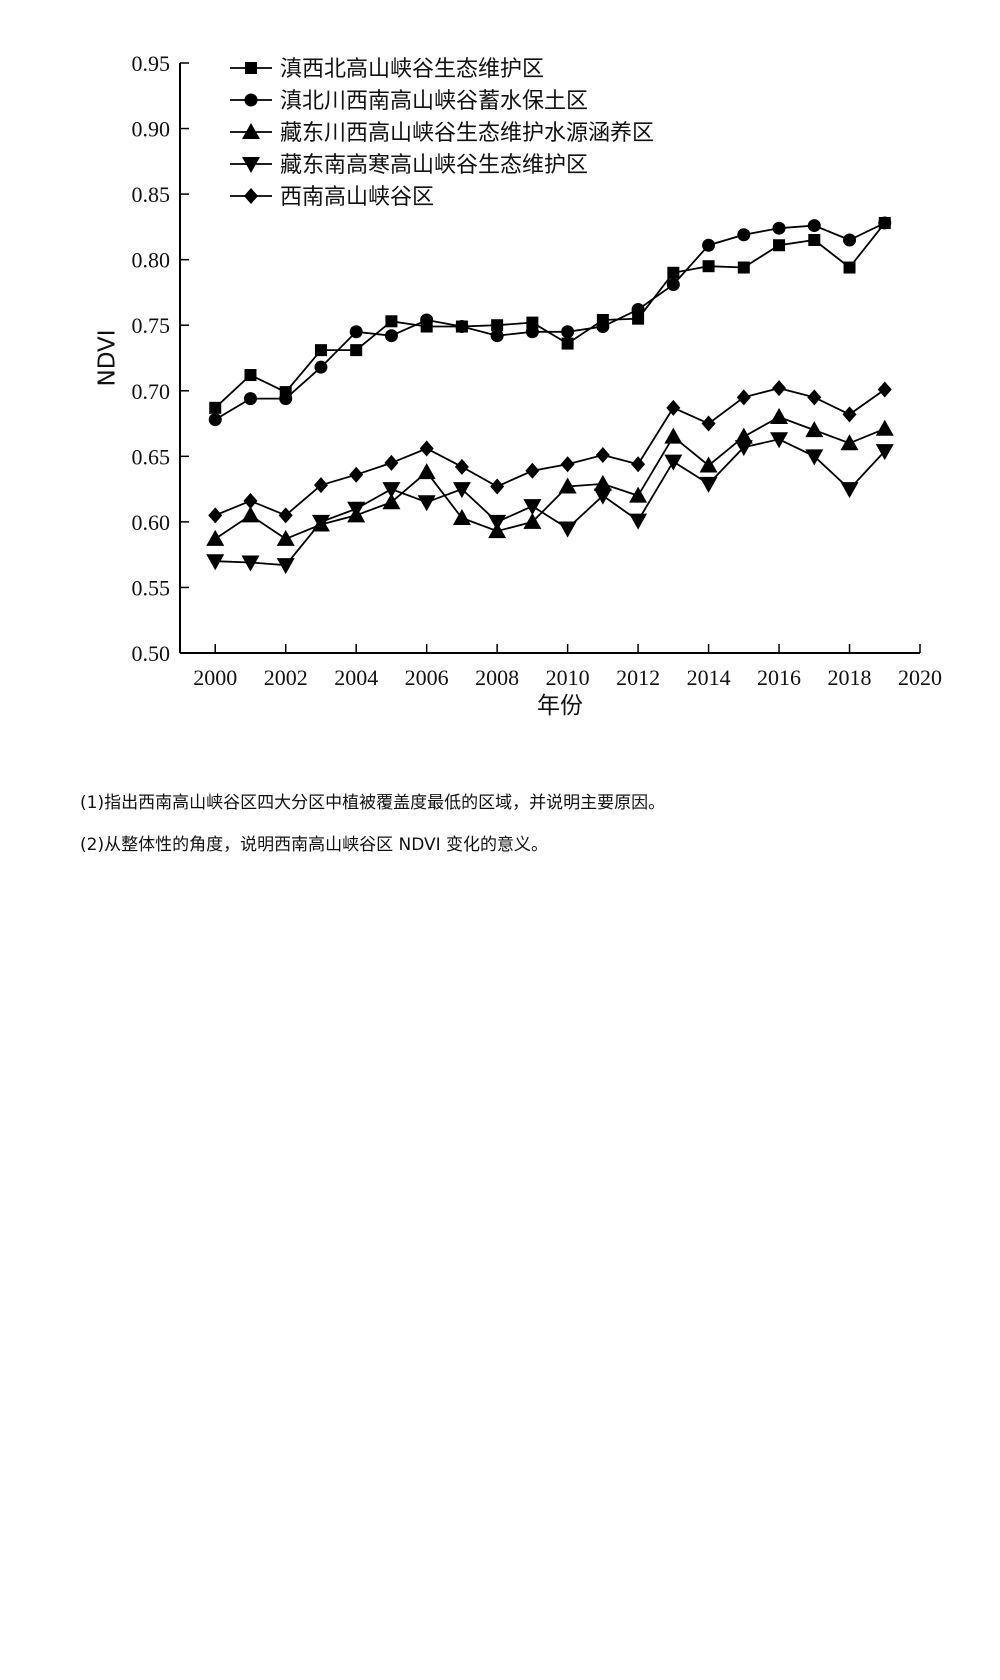  I want to click on x-tick-label: 2020, so click(920, 677).